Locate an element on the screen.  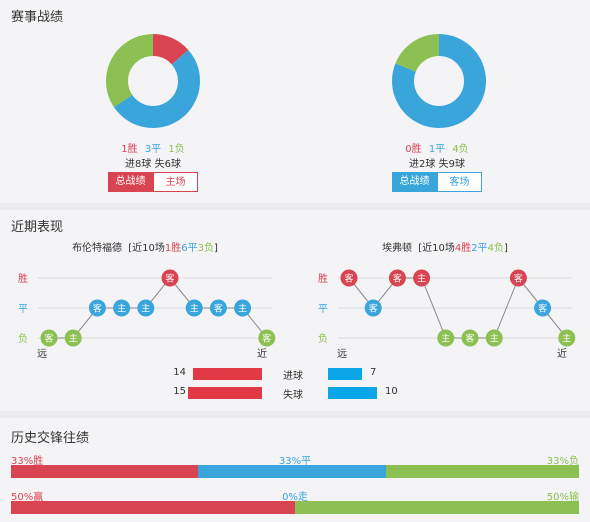
home-conceded-value: 15 is located at coordinates (179, 391).